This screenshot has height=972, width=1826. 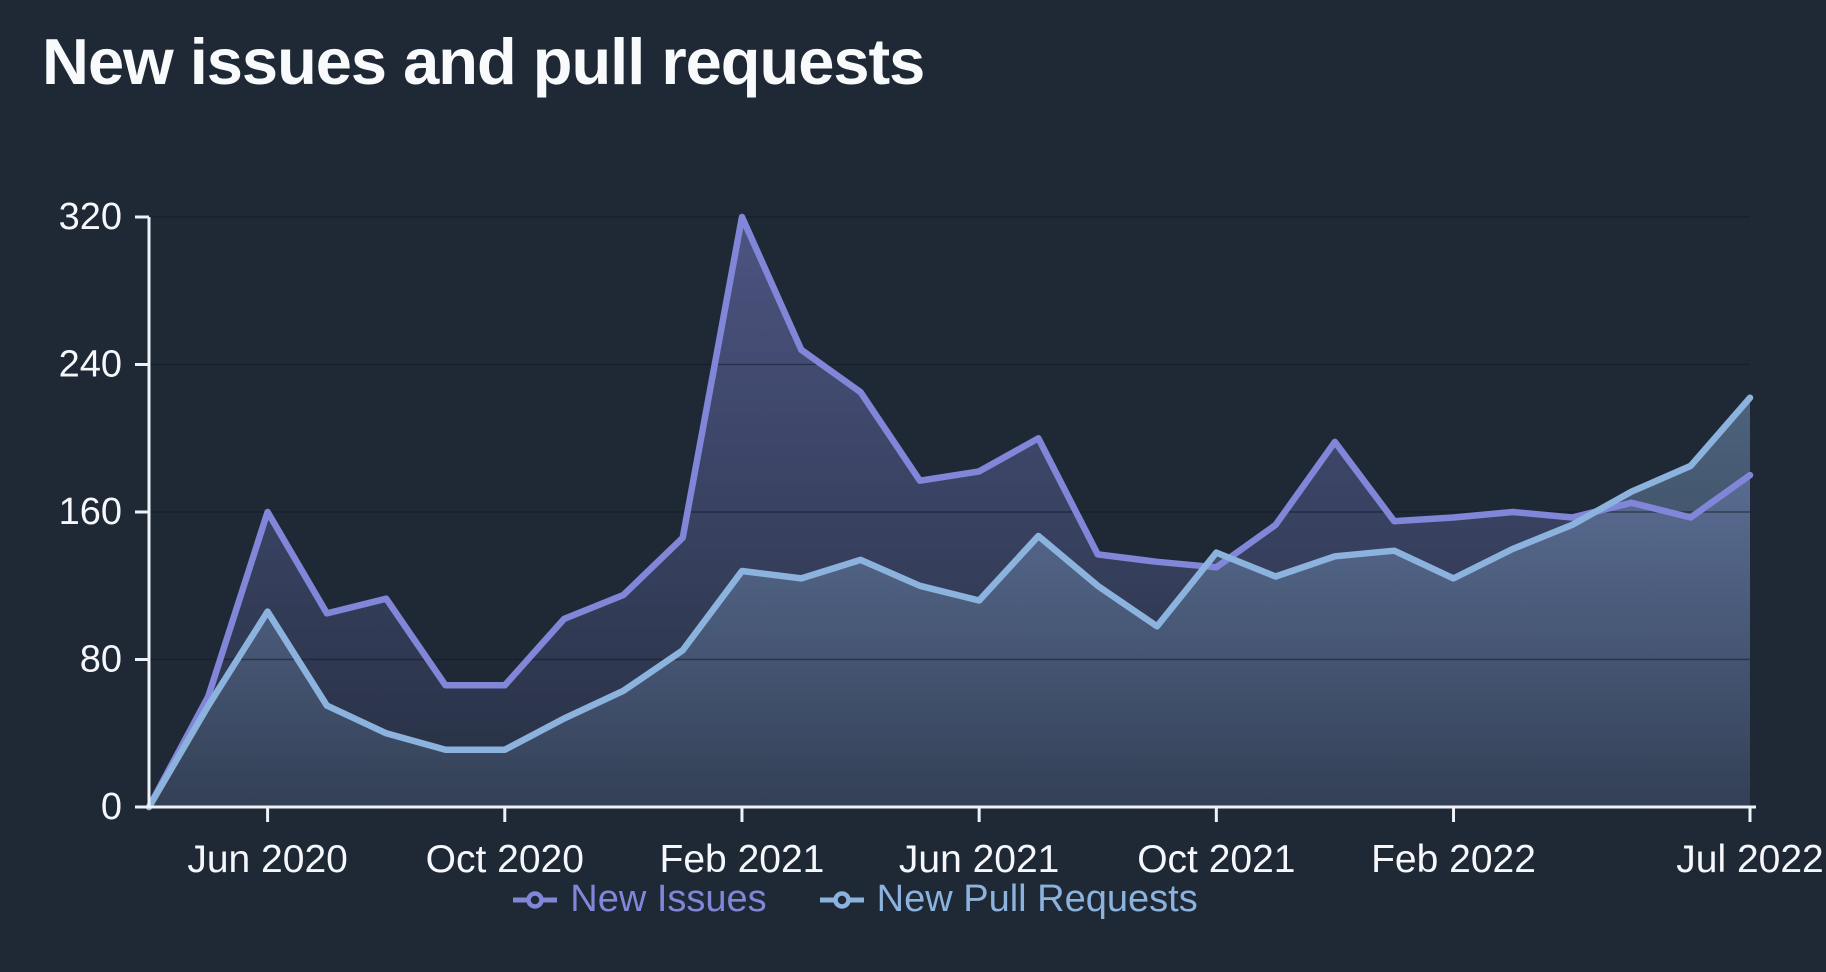 What do you see at coordinates (505, 859) in the screenshot?
I see `x-tick-label: Oct 2020` at bounding box center [505, 859].